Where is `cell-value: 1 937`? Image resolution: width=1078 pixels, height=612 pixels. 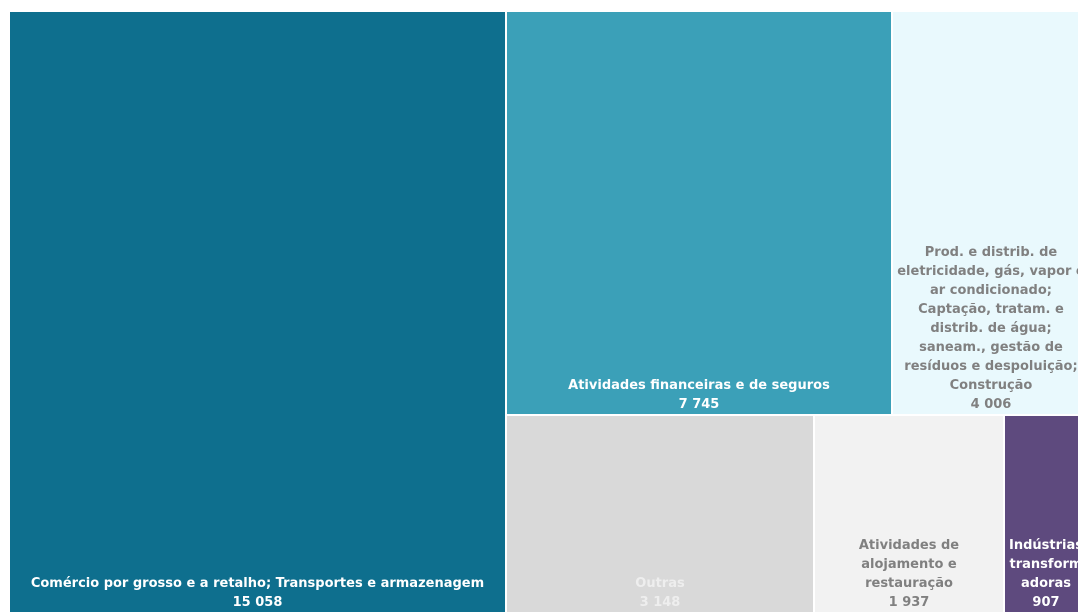
cell-value: 1 937 is located at coordinates (909, 602).